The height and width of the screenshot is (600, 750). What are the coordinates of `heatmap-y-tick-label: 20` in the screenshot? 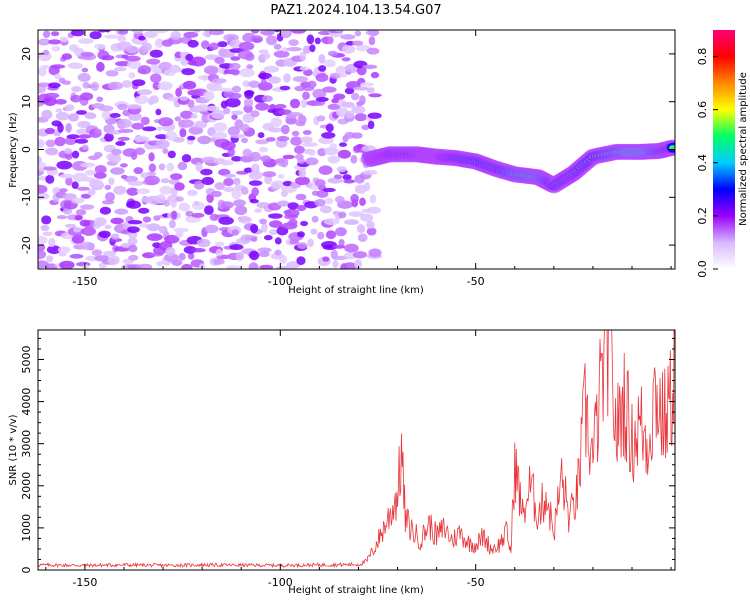 It's located at (26, 54).